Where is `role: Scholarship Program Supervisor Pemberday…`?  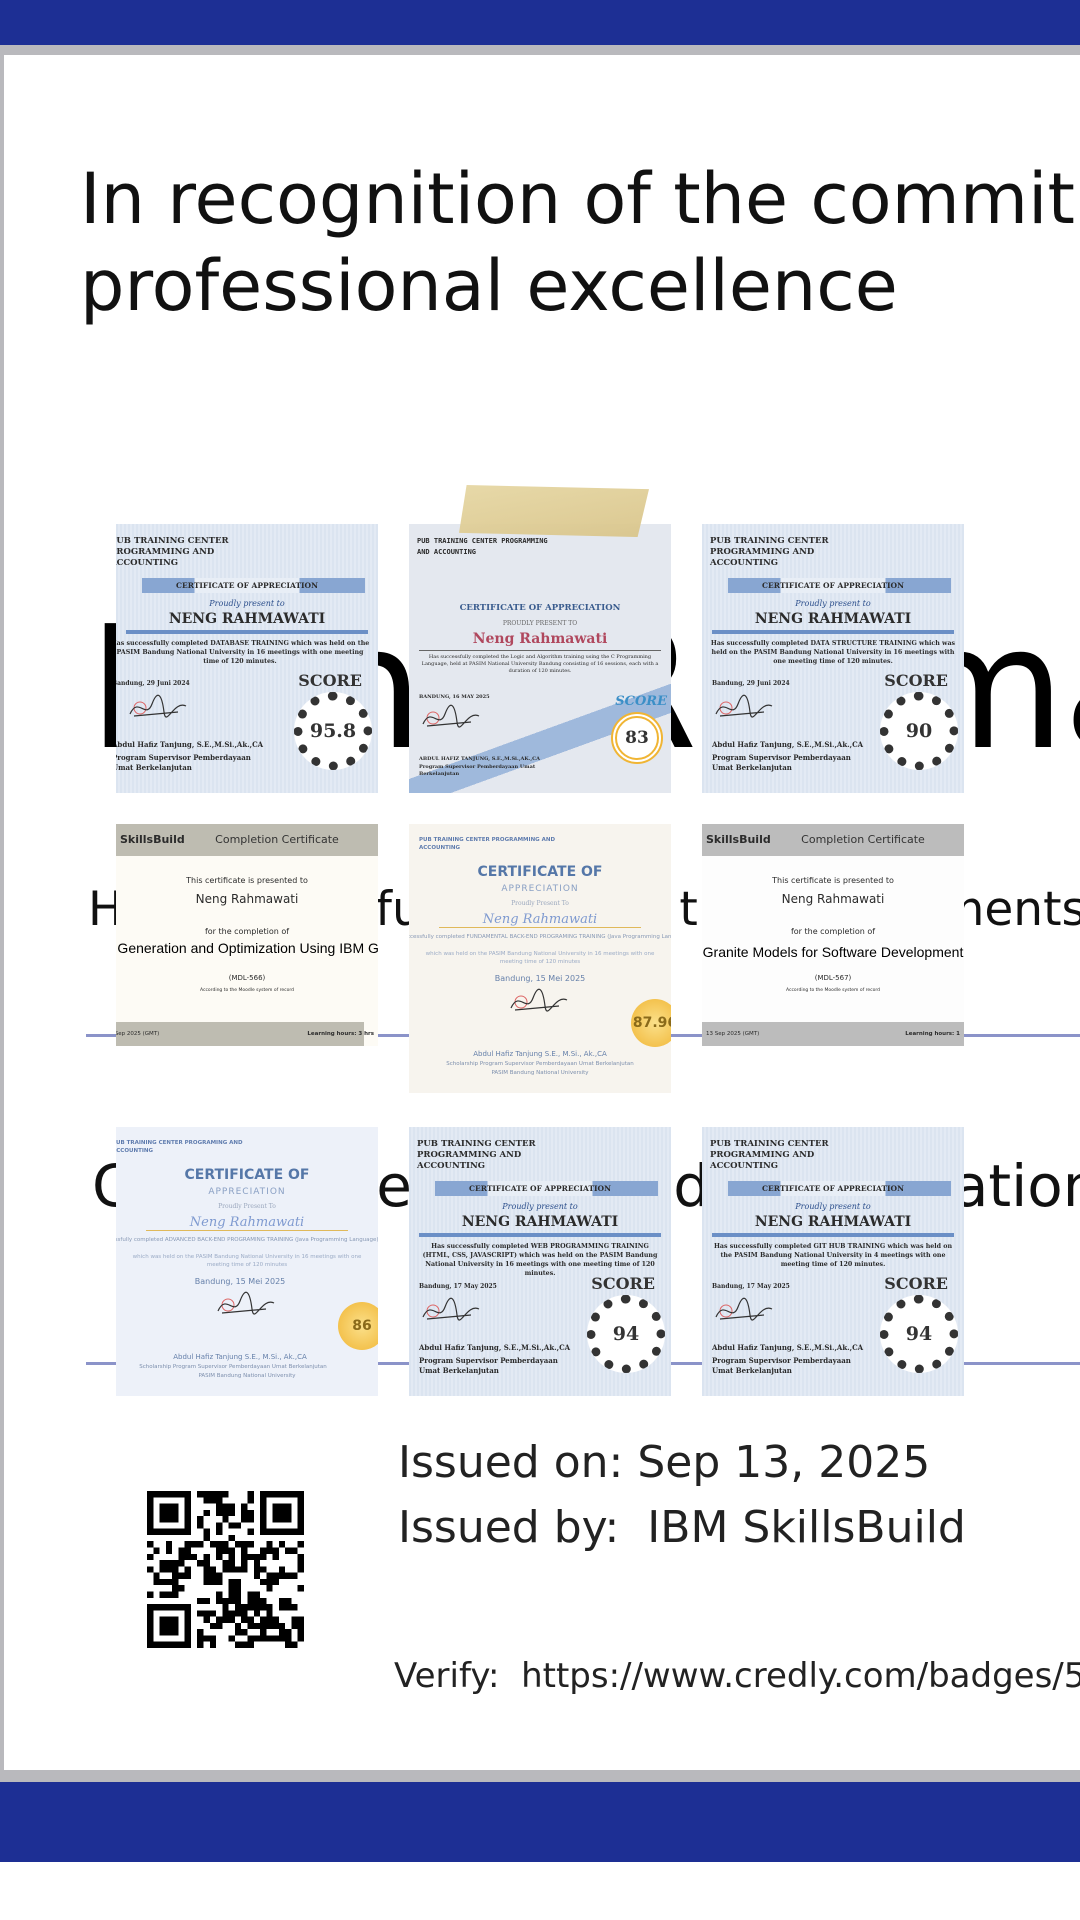
role: Scholarship Program Supervisor Pemberday… is located at coordinates (540, 1064).